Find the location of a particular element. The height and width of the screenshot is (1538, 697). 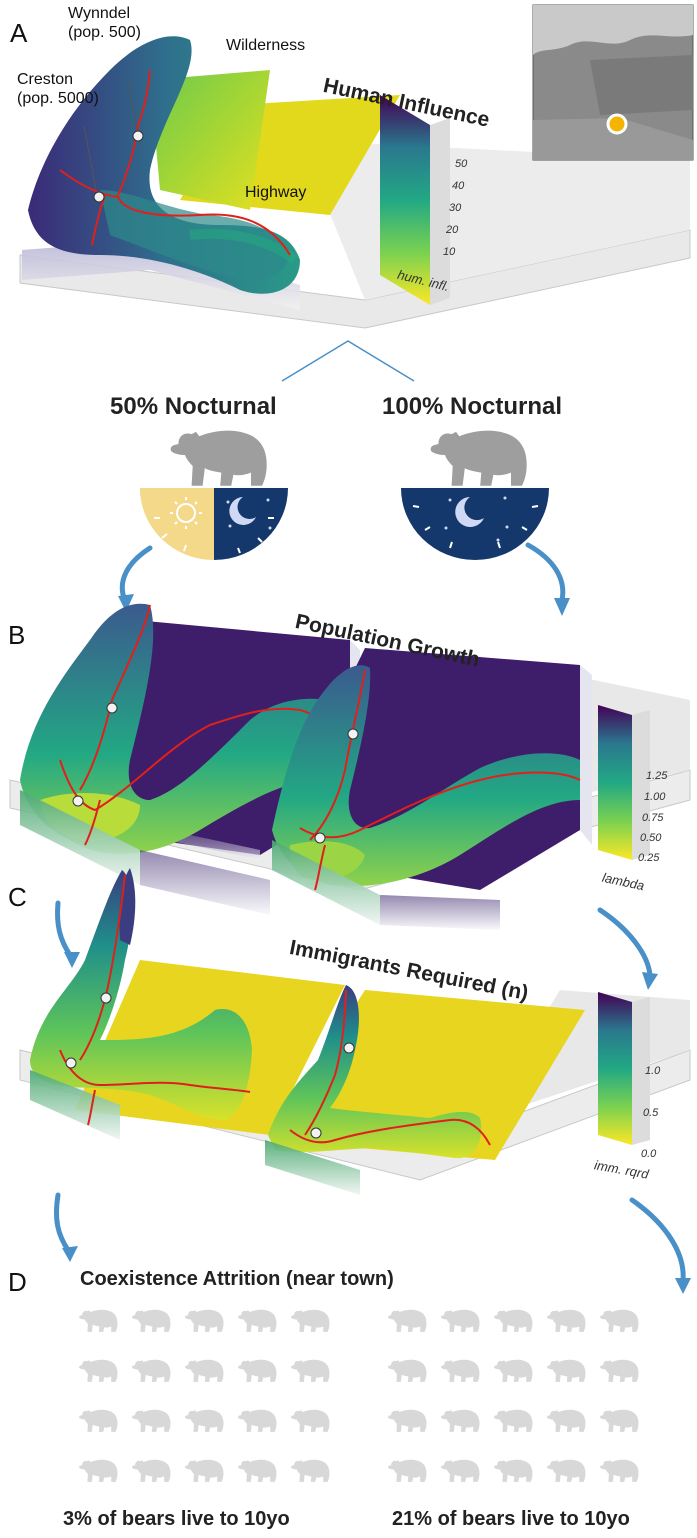

legend-c is located at coordinates (624, 1068).